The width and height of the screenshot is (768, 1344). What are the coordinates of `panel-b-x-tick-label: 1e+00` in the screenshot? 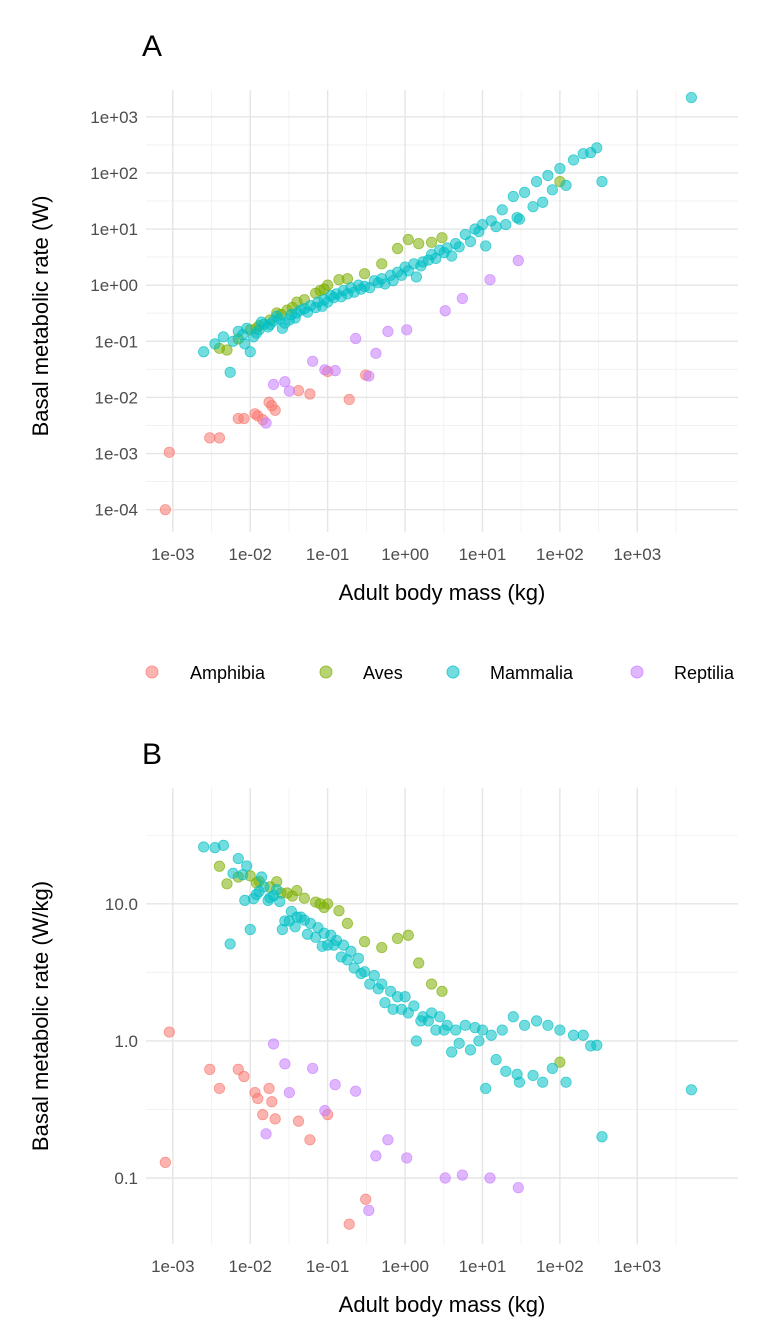 It's located at (405, 1266).